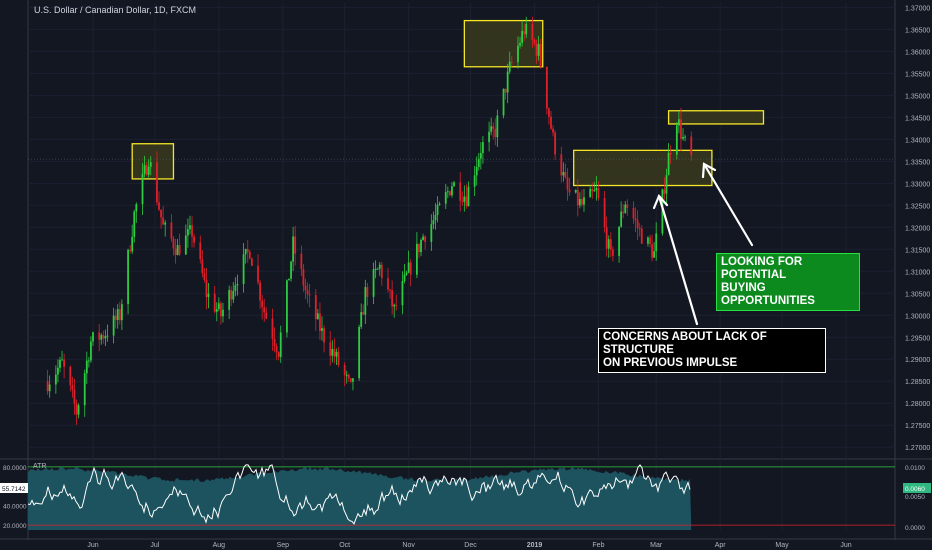 The width and height of the screenshot is (932, 550). What do you see at coordinates (670, 363) in the screenshot?
I see `structure-annotation-line2: ON PREVIOUS IMPULSE` at bounding box center [670, 363].